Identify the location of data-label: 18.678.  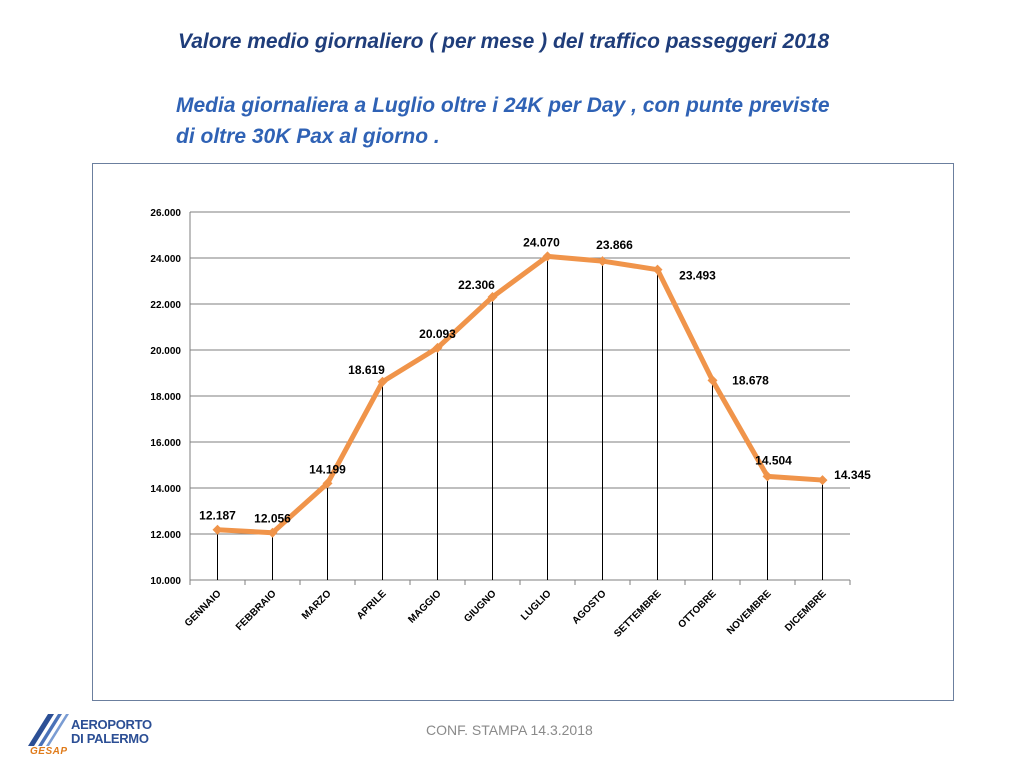
(750, 380).